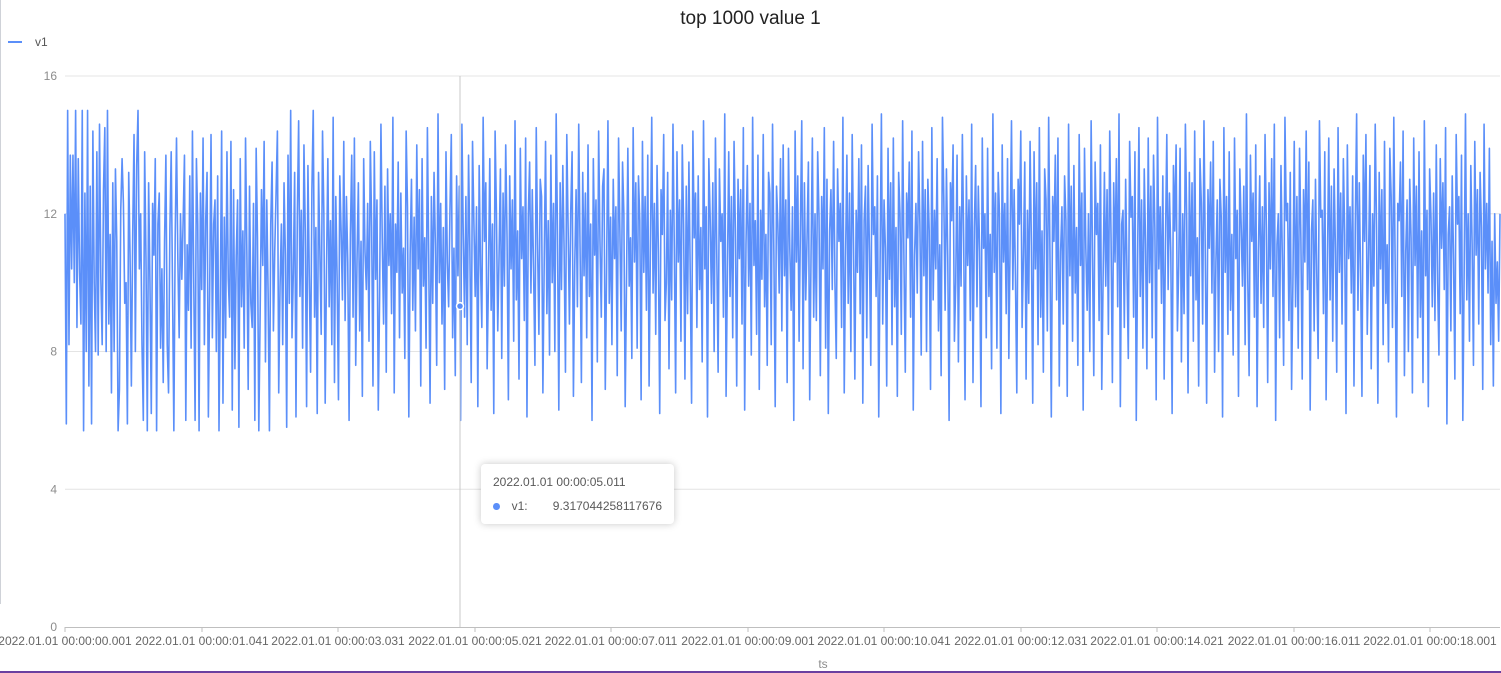 This screenshot has height=673, width=1501. Describe the element at coordinates (496, 506) in the screenshot. I see `tooltip-series-marker` at that location.